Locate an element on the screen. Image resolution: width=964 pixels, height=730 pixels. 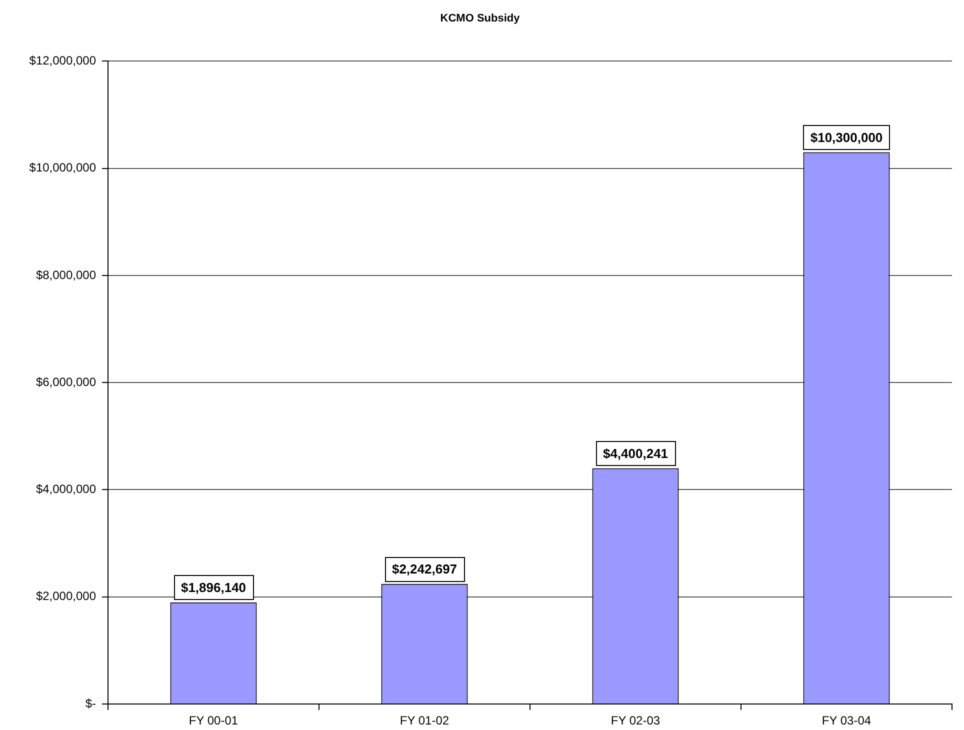
data-label: $10,300,000 is located at coordinates (846, 137).